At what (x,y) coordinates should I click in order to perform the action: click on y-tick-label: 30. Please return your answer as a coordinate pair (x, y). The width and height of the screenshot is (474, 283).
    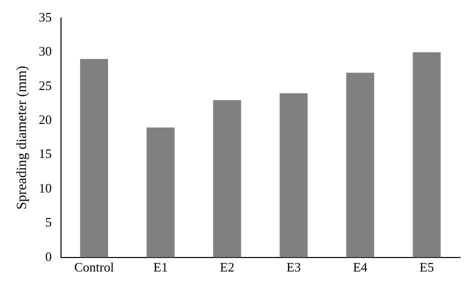
    Looking at the image, I should click on (45, 51).